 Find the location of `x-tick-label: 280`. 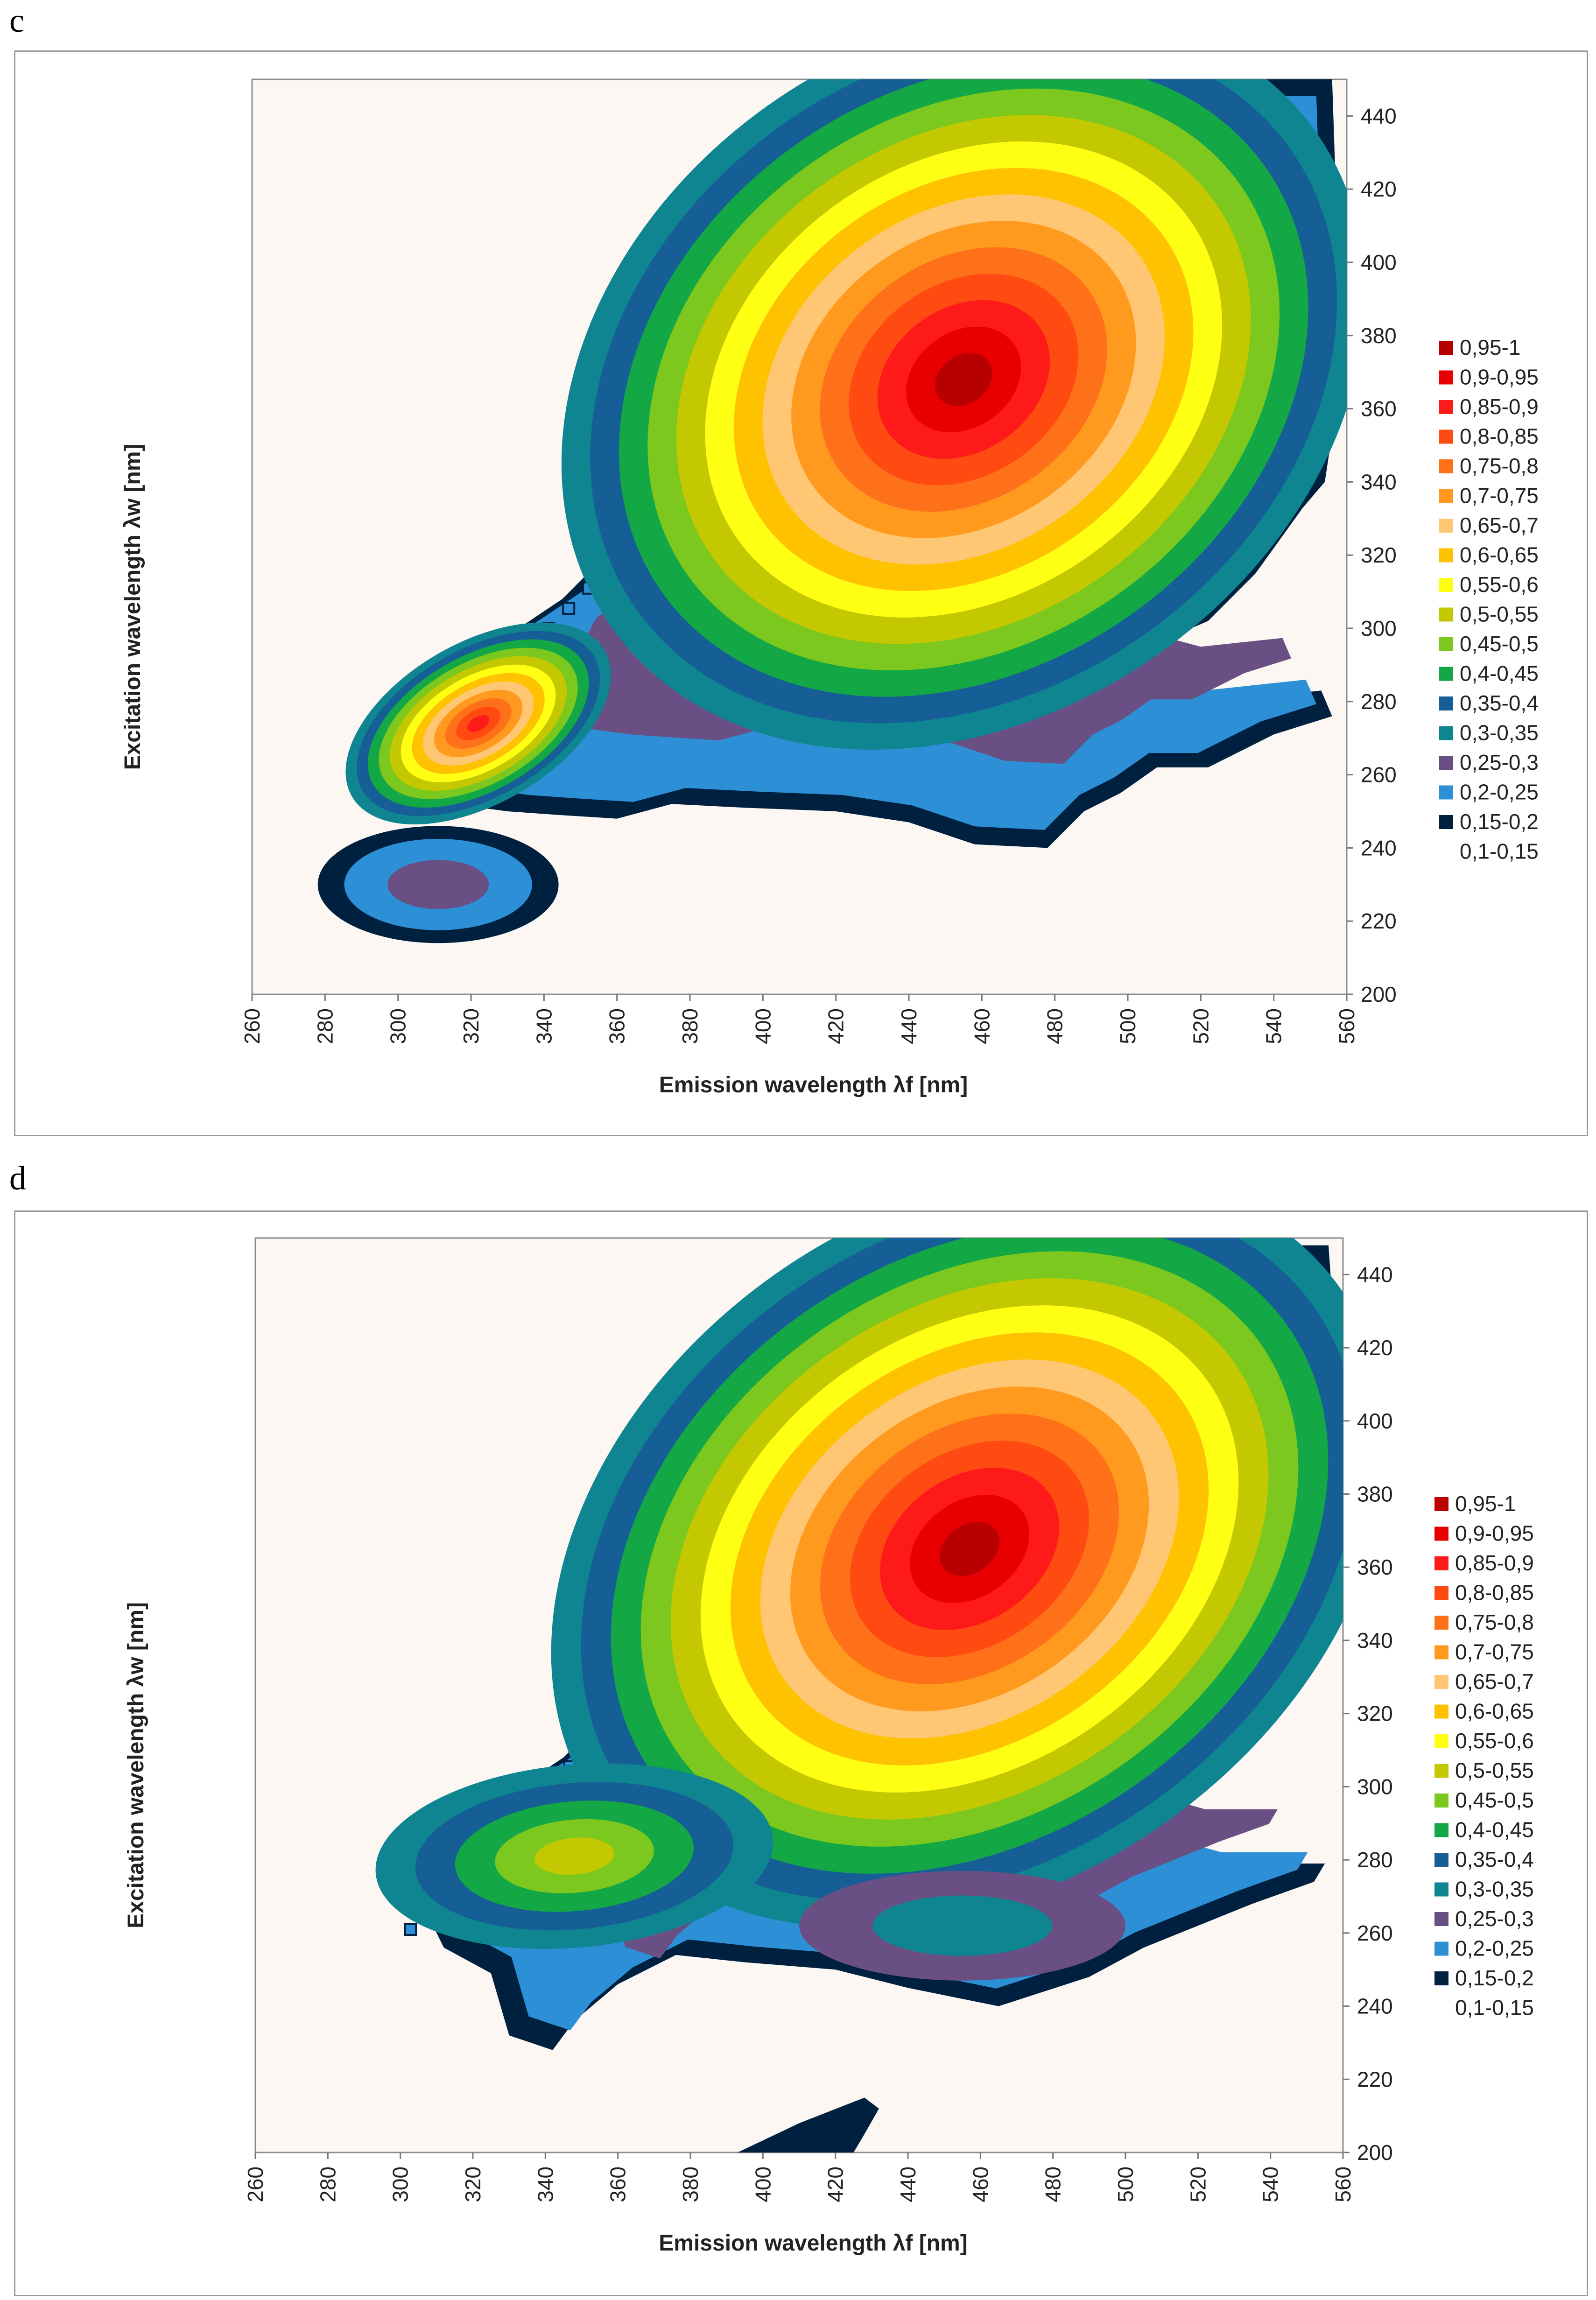

x-tick-label: 280 is located at coordinates (325, 1026).